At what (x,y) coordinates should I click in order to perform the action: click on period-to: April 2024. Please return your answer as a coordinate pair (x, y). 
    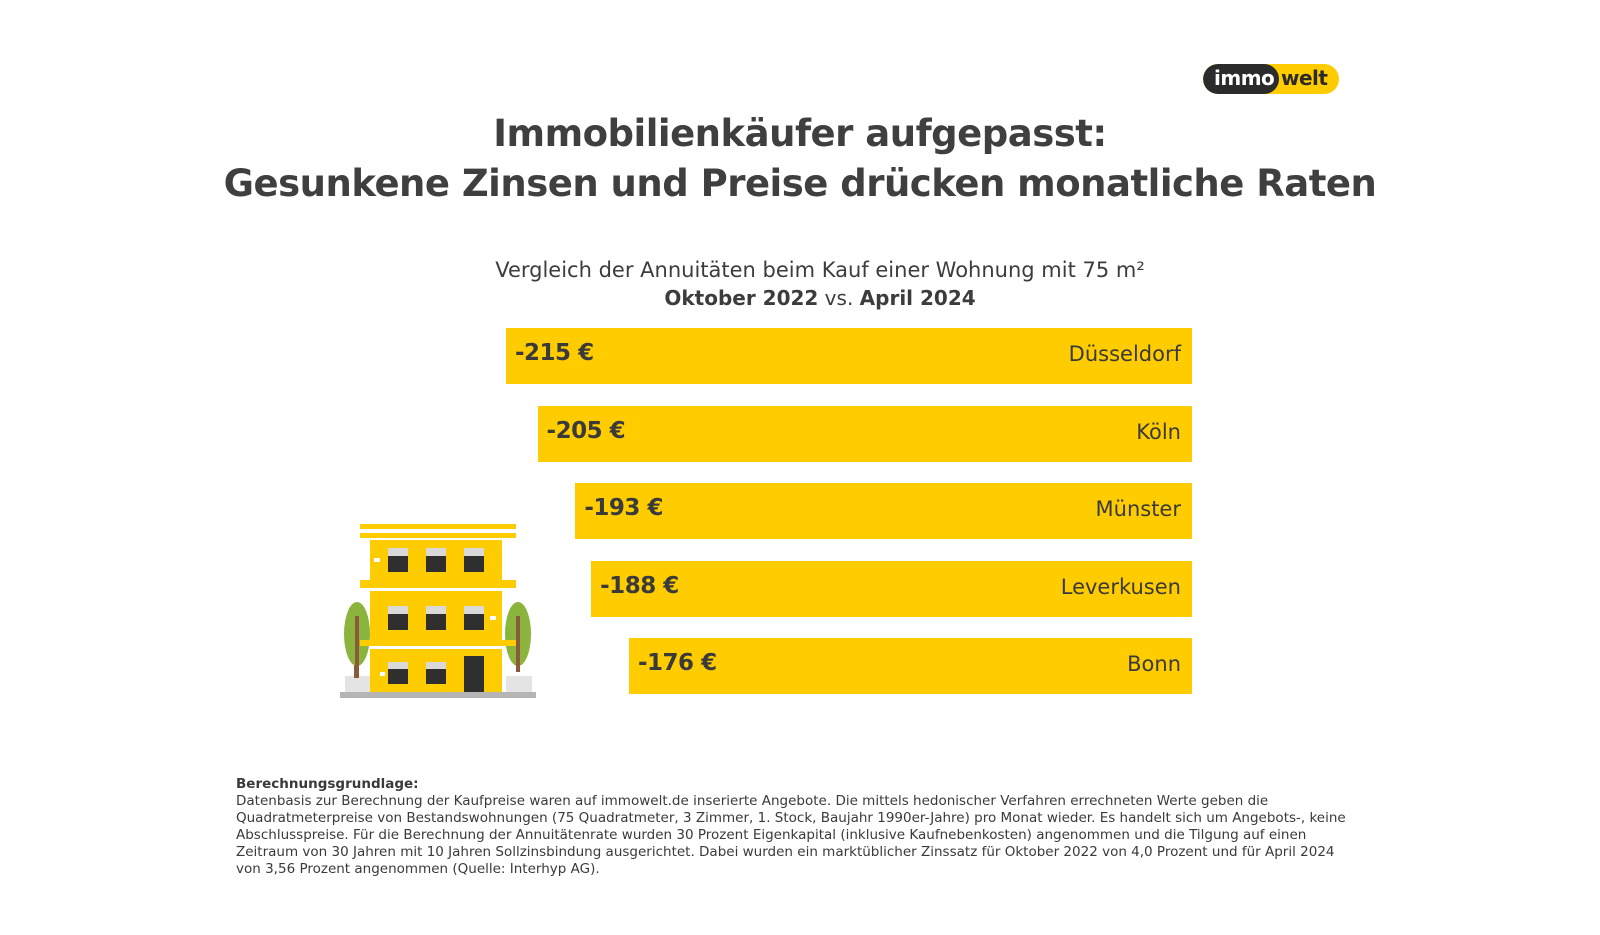
    Looking at the image, I should click on (917, 298).